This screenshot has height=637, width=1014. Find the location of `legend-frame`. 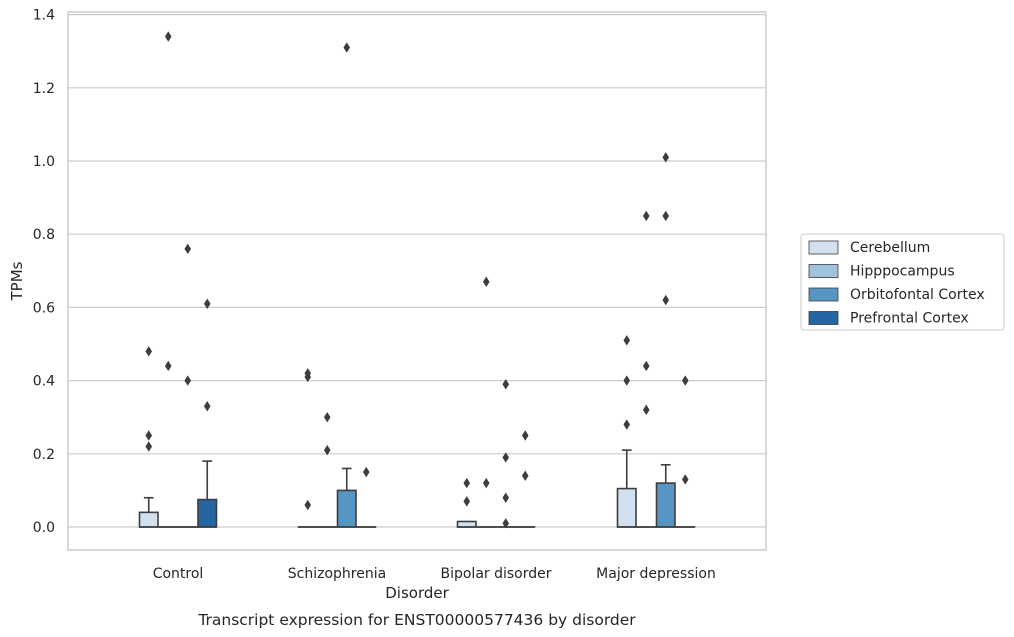

legend-frame is located at coordinates (902, 282).